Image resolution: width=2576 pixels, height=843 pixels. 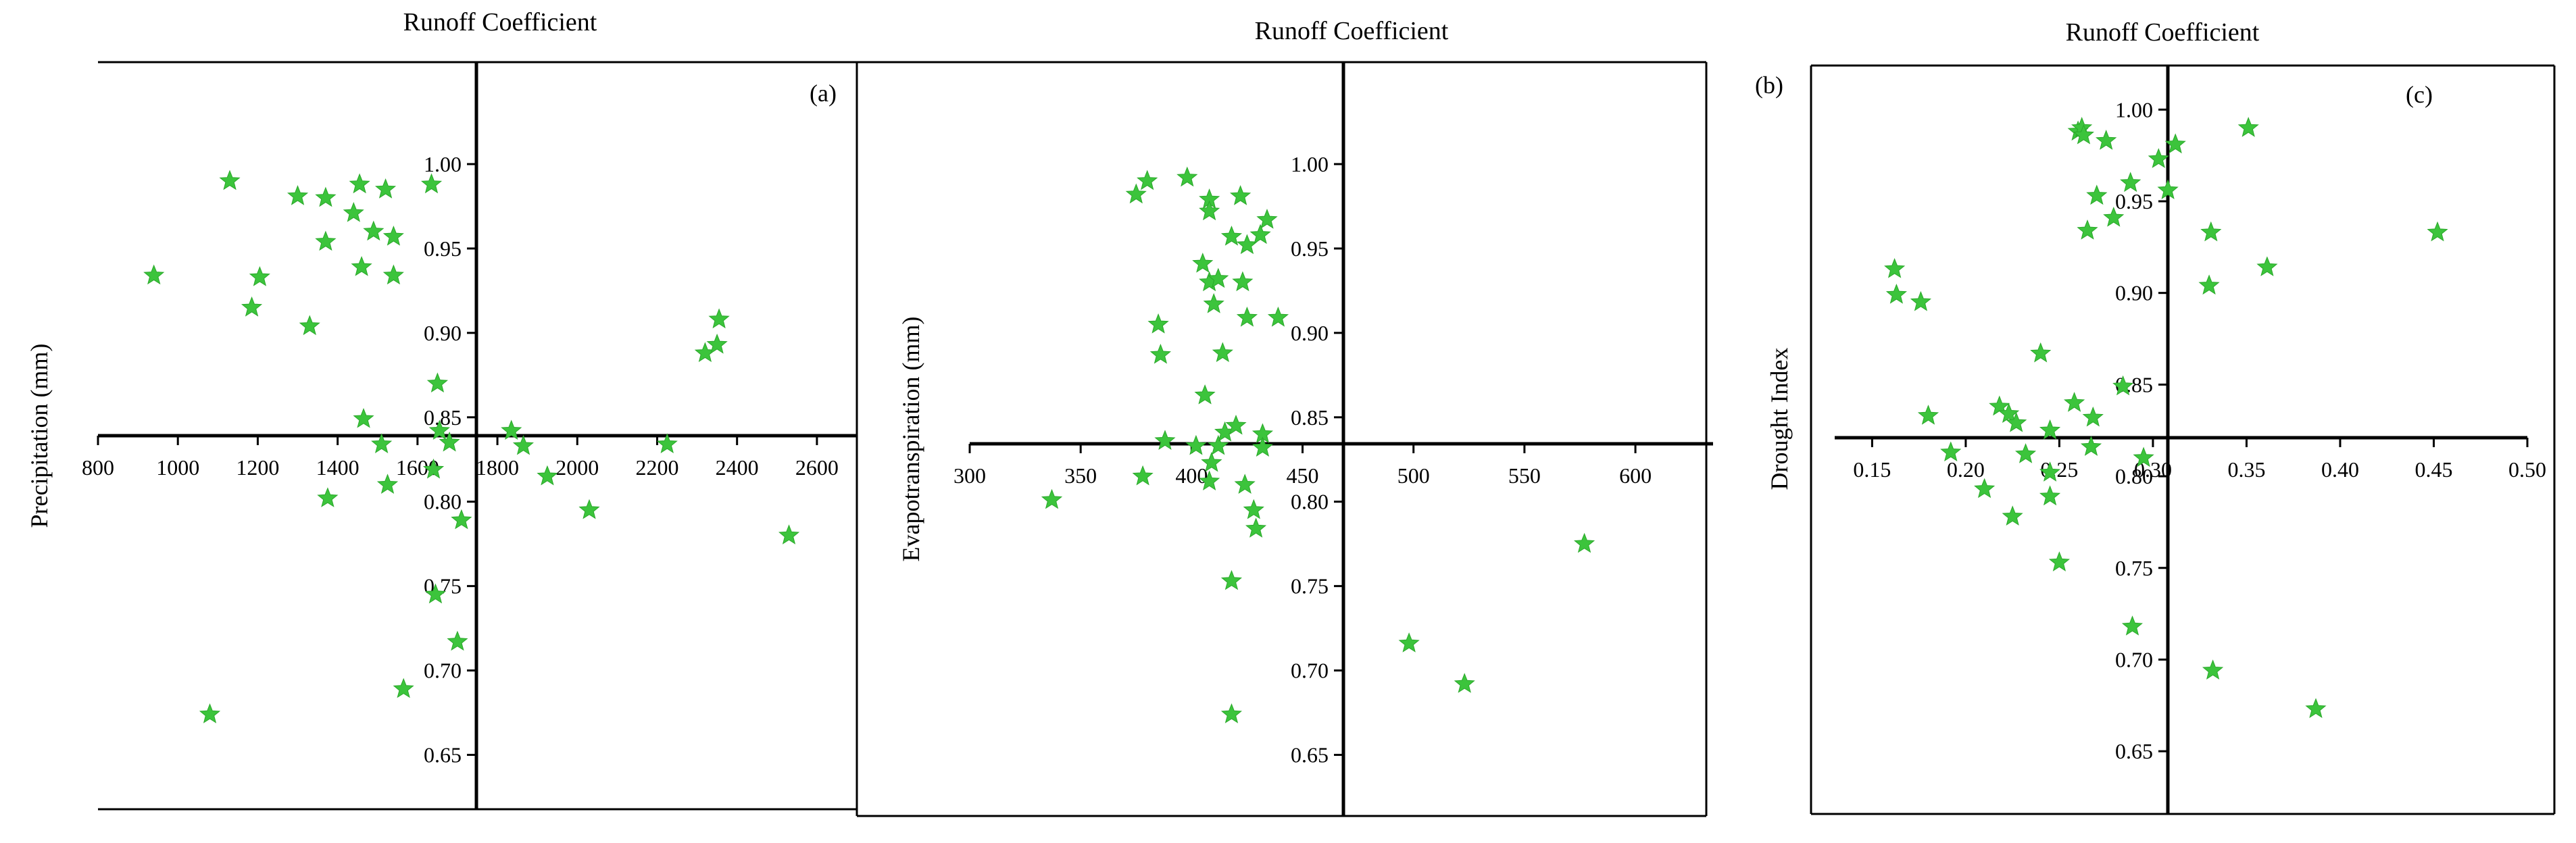 I want to click on x-tick-label: 0.15, so click(x=1872, y=469).